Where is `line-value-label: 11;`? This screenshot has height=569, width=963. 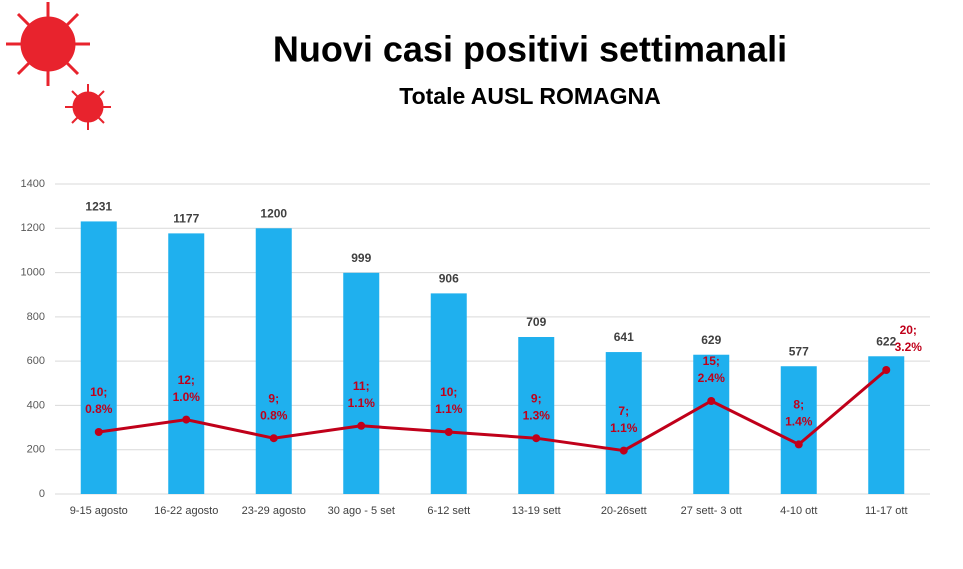
line-value-label: 11; is located at coordinates (361, 386).